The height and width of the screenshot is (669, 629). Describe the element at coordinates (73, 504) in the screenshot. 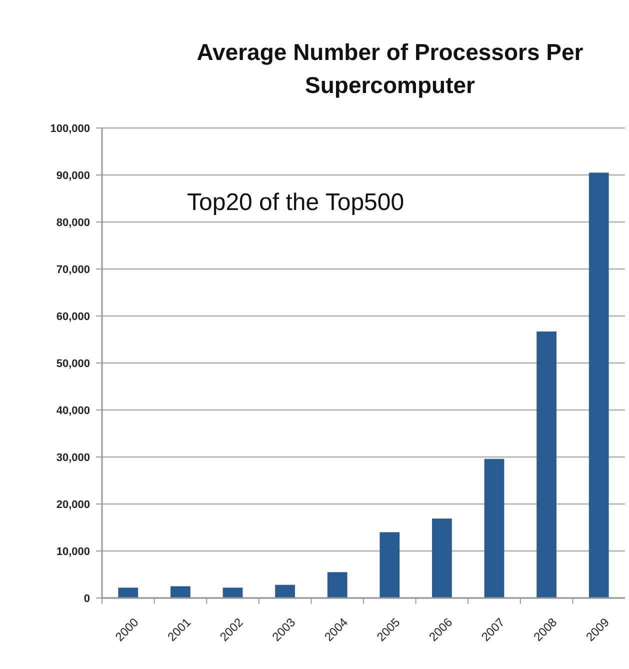

I see `y-tick-label: 20,000` at that location.